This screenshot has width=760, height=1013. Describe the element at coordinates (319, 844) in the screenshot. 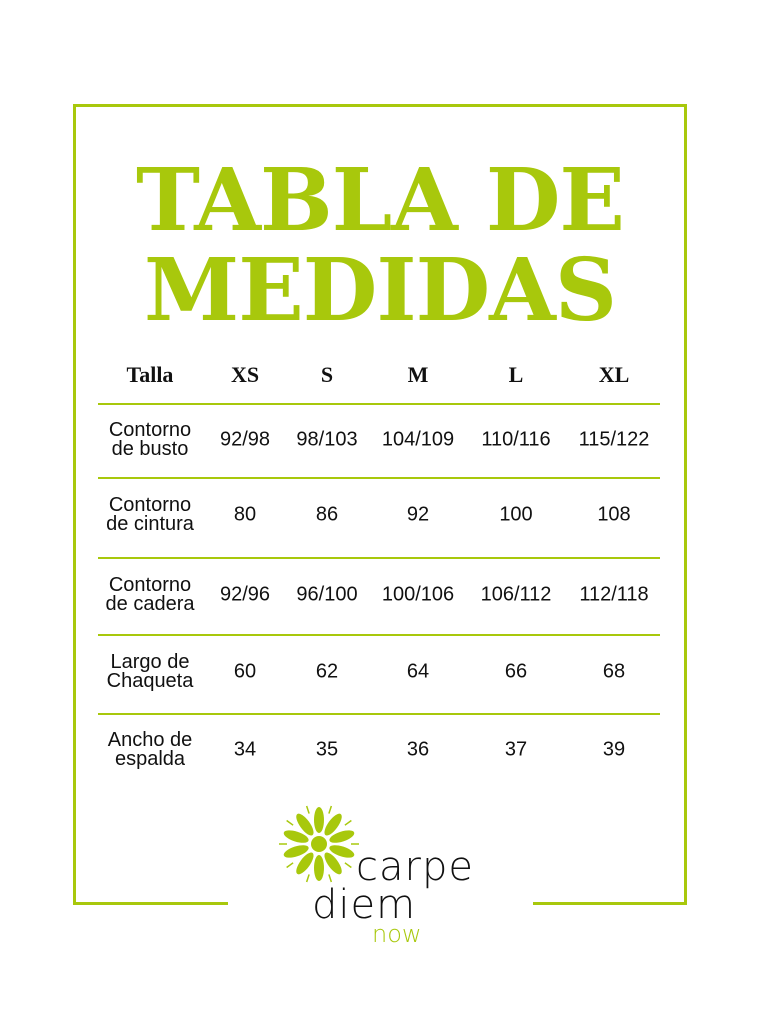

I see `daisy-flower-icon` at that location.